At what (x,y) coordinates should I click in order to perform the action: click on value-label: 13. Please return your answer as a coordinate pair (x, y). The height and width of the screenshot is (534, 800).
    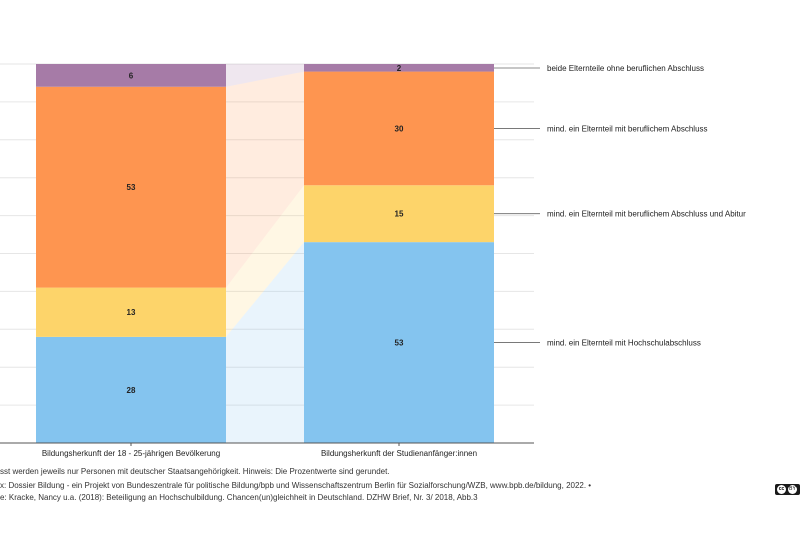
    Looking at the image, I should click on (131, 312).